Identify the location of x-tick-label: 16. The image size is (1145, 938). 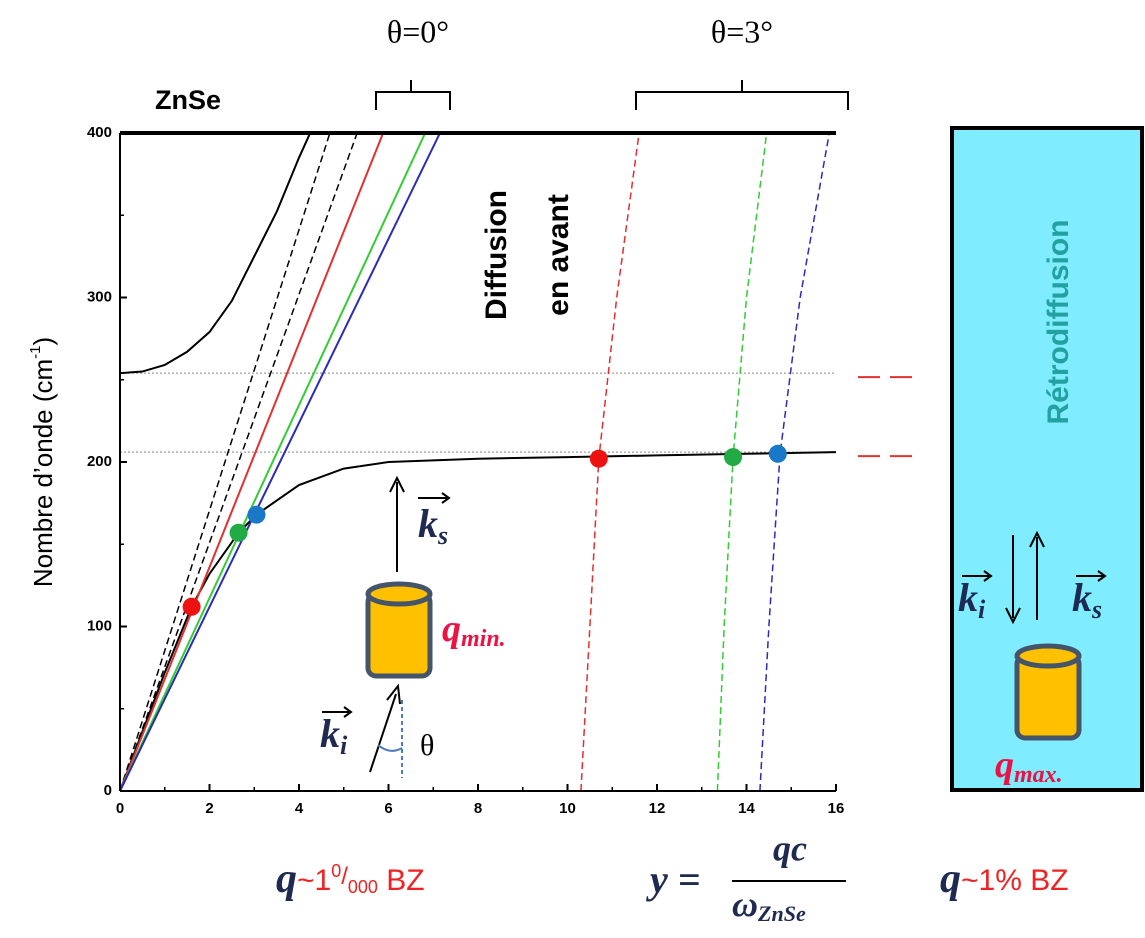
(836, 808).